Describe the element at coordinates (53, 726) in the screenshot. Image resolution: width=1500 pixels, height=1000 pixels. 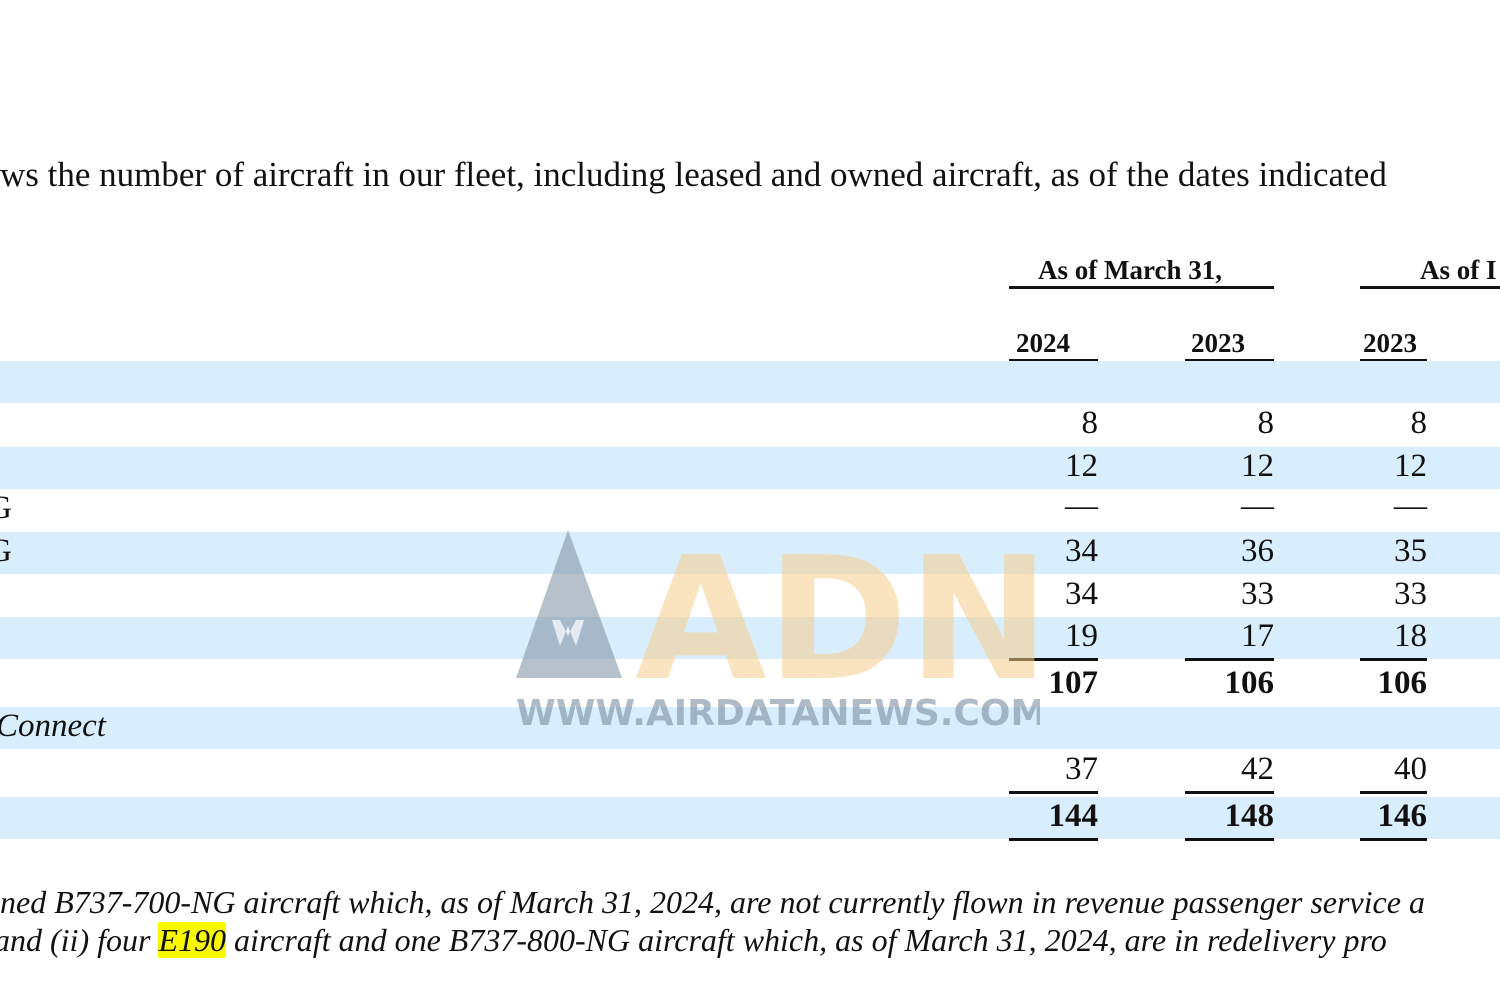
I see `row-label-8: Connect` at that location.